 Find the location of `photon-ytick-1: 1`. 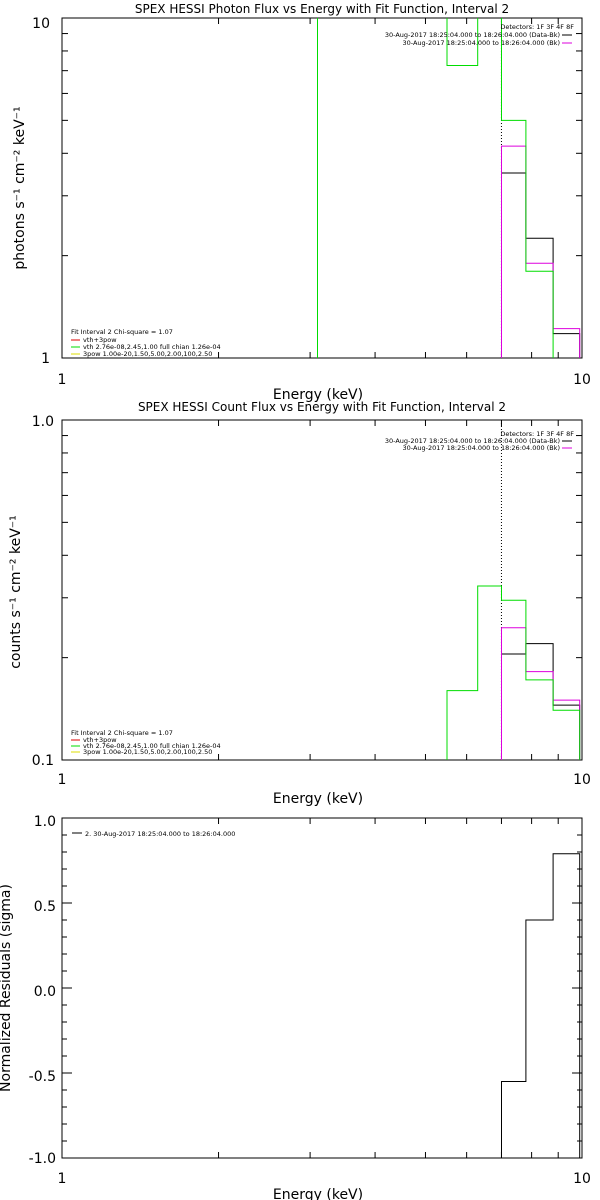

photon-ytick-1: 1 is located at coordinates (45, 359).